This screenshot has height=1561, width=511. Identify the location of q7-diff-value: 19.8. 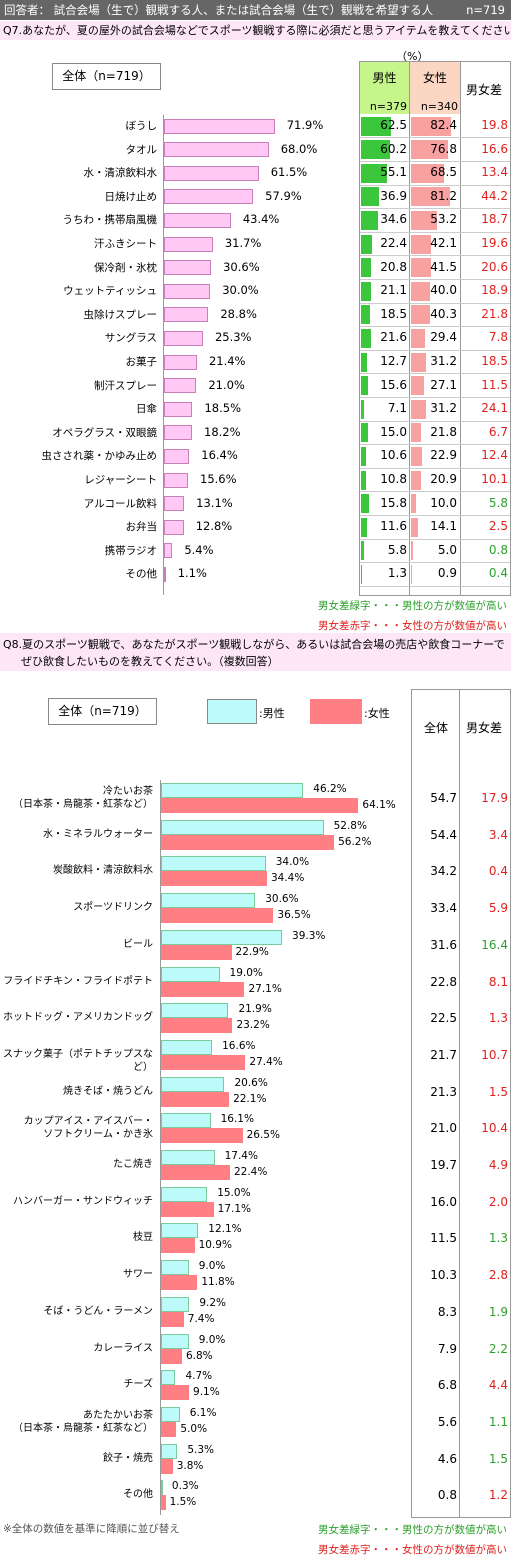
(494, 125).